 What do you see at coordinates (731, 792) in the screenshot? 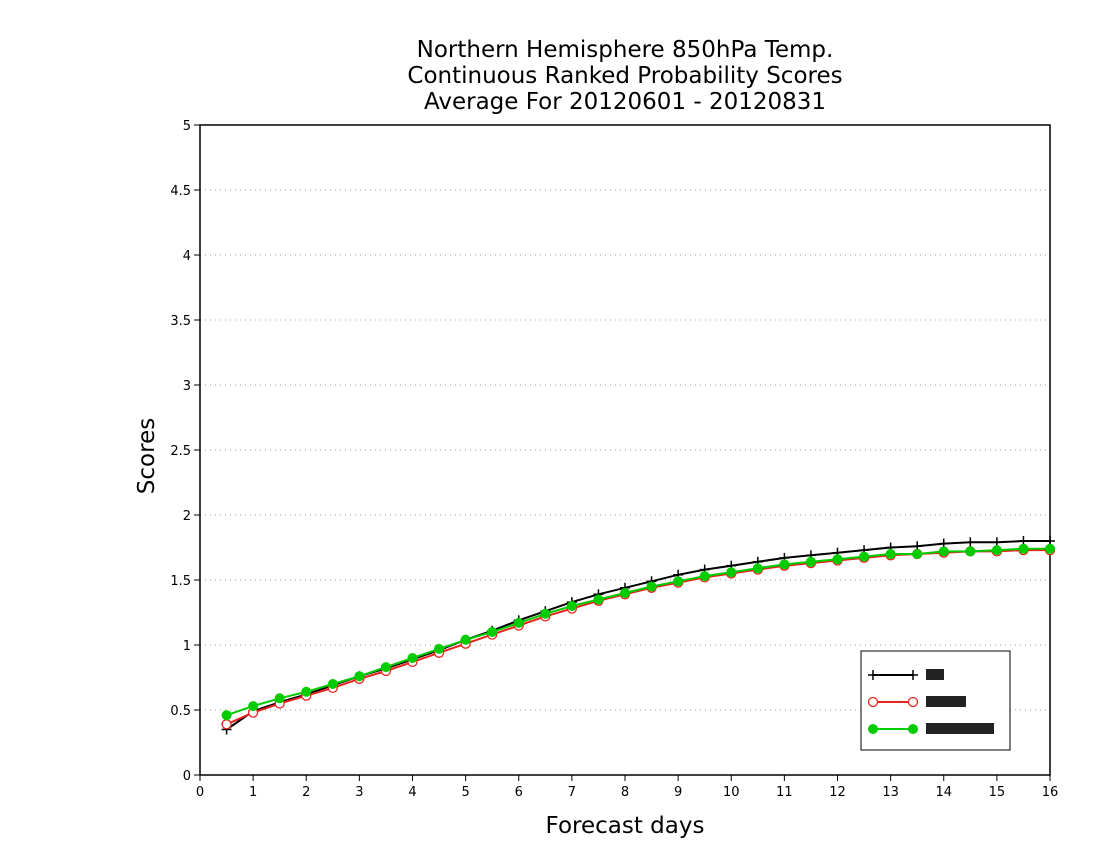
I see `x-tick-label-10: 10` at bounding box center [731, 792].